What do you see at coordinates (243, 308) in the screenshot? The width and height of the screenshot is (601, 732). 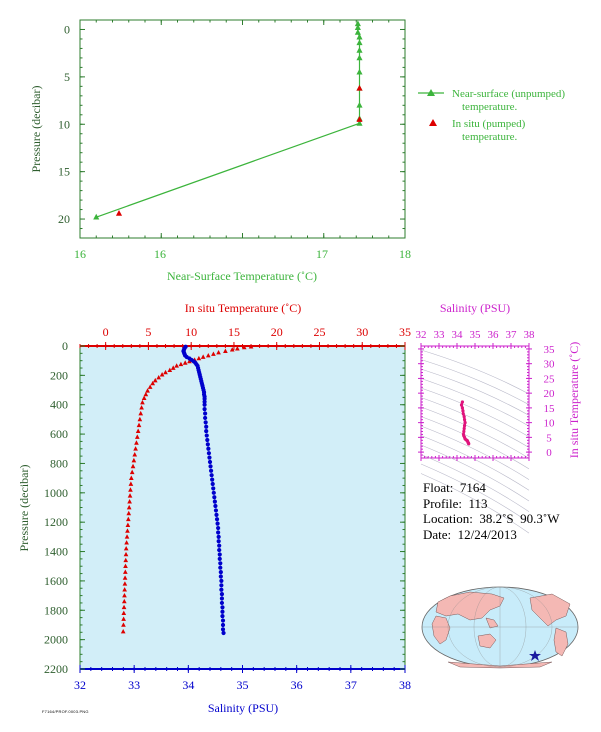 I see `profile-top-axis-label: In situ Temperature (˚C)` at bounding box center [243, 308].